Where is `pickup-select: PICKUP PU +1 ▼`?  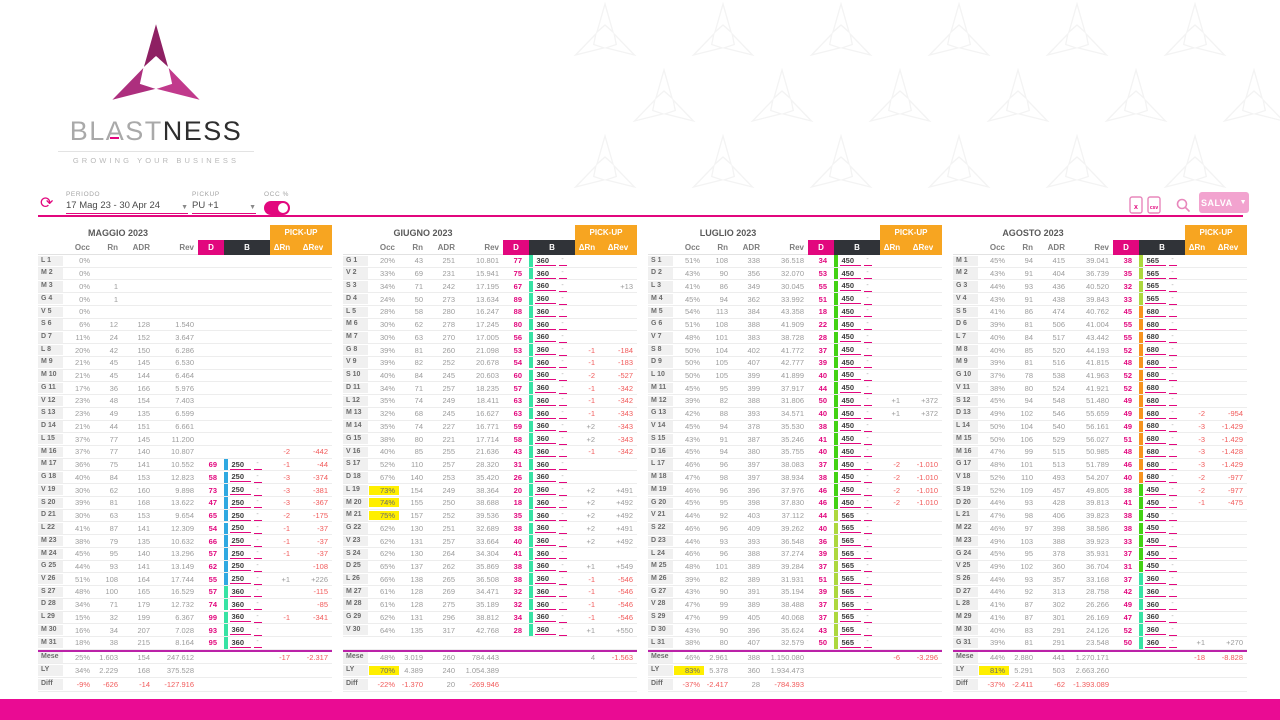 pickup-select: PICKUP PU +1 ▼ is located at coordinates (224, 202).